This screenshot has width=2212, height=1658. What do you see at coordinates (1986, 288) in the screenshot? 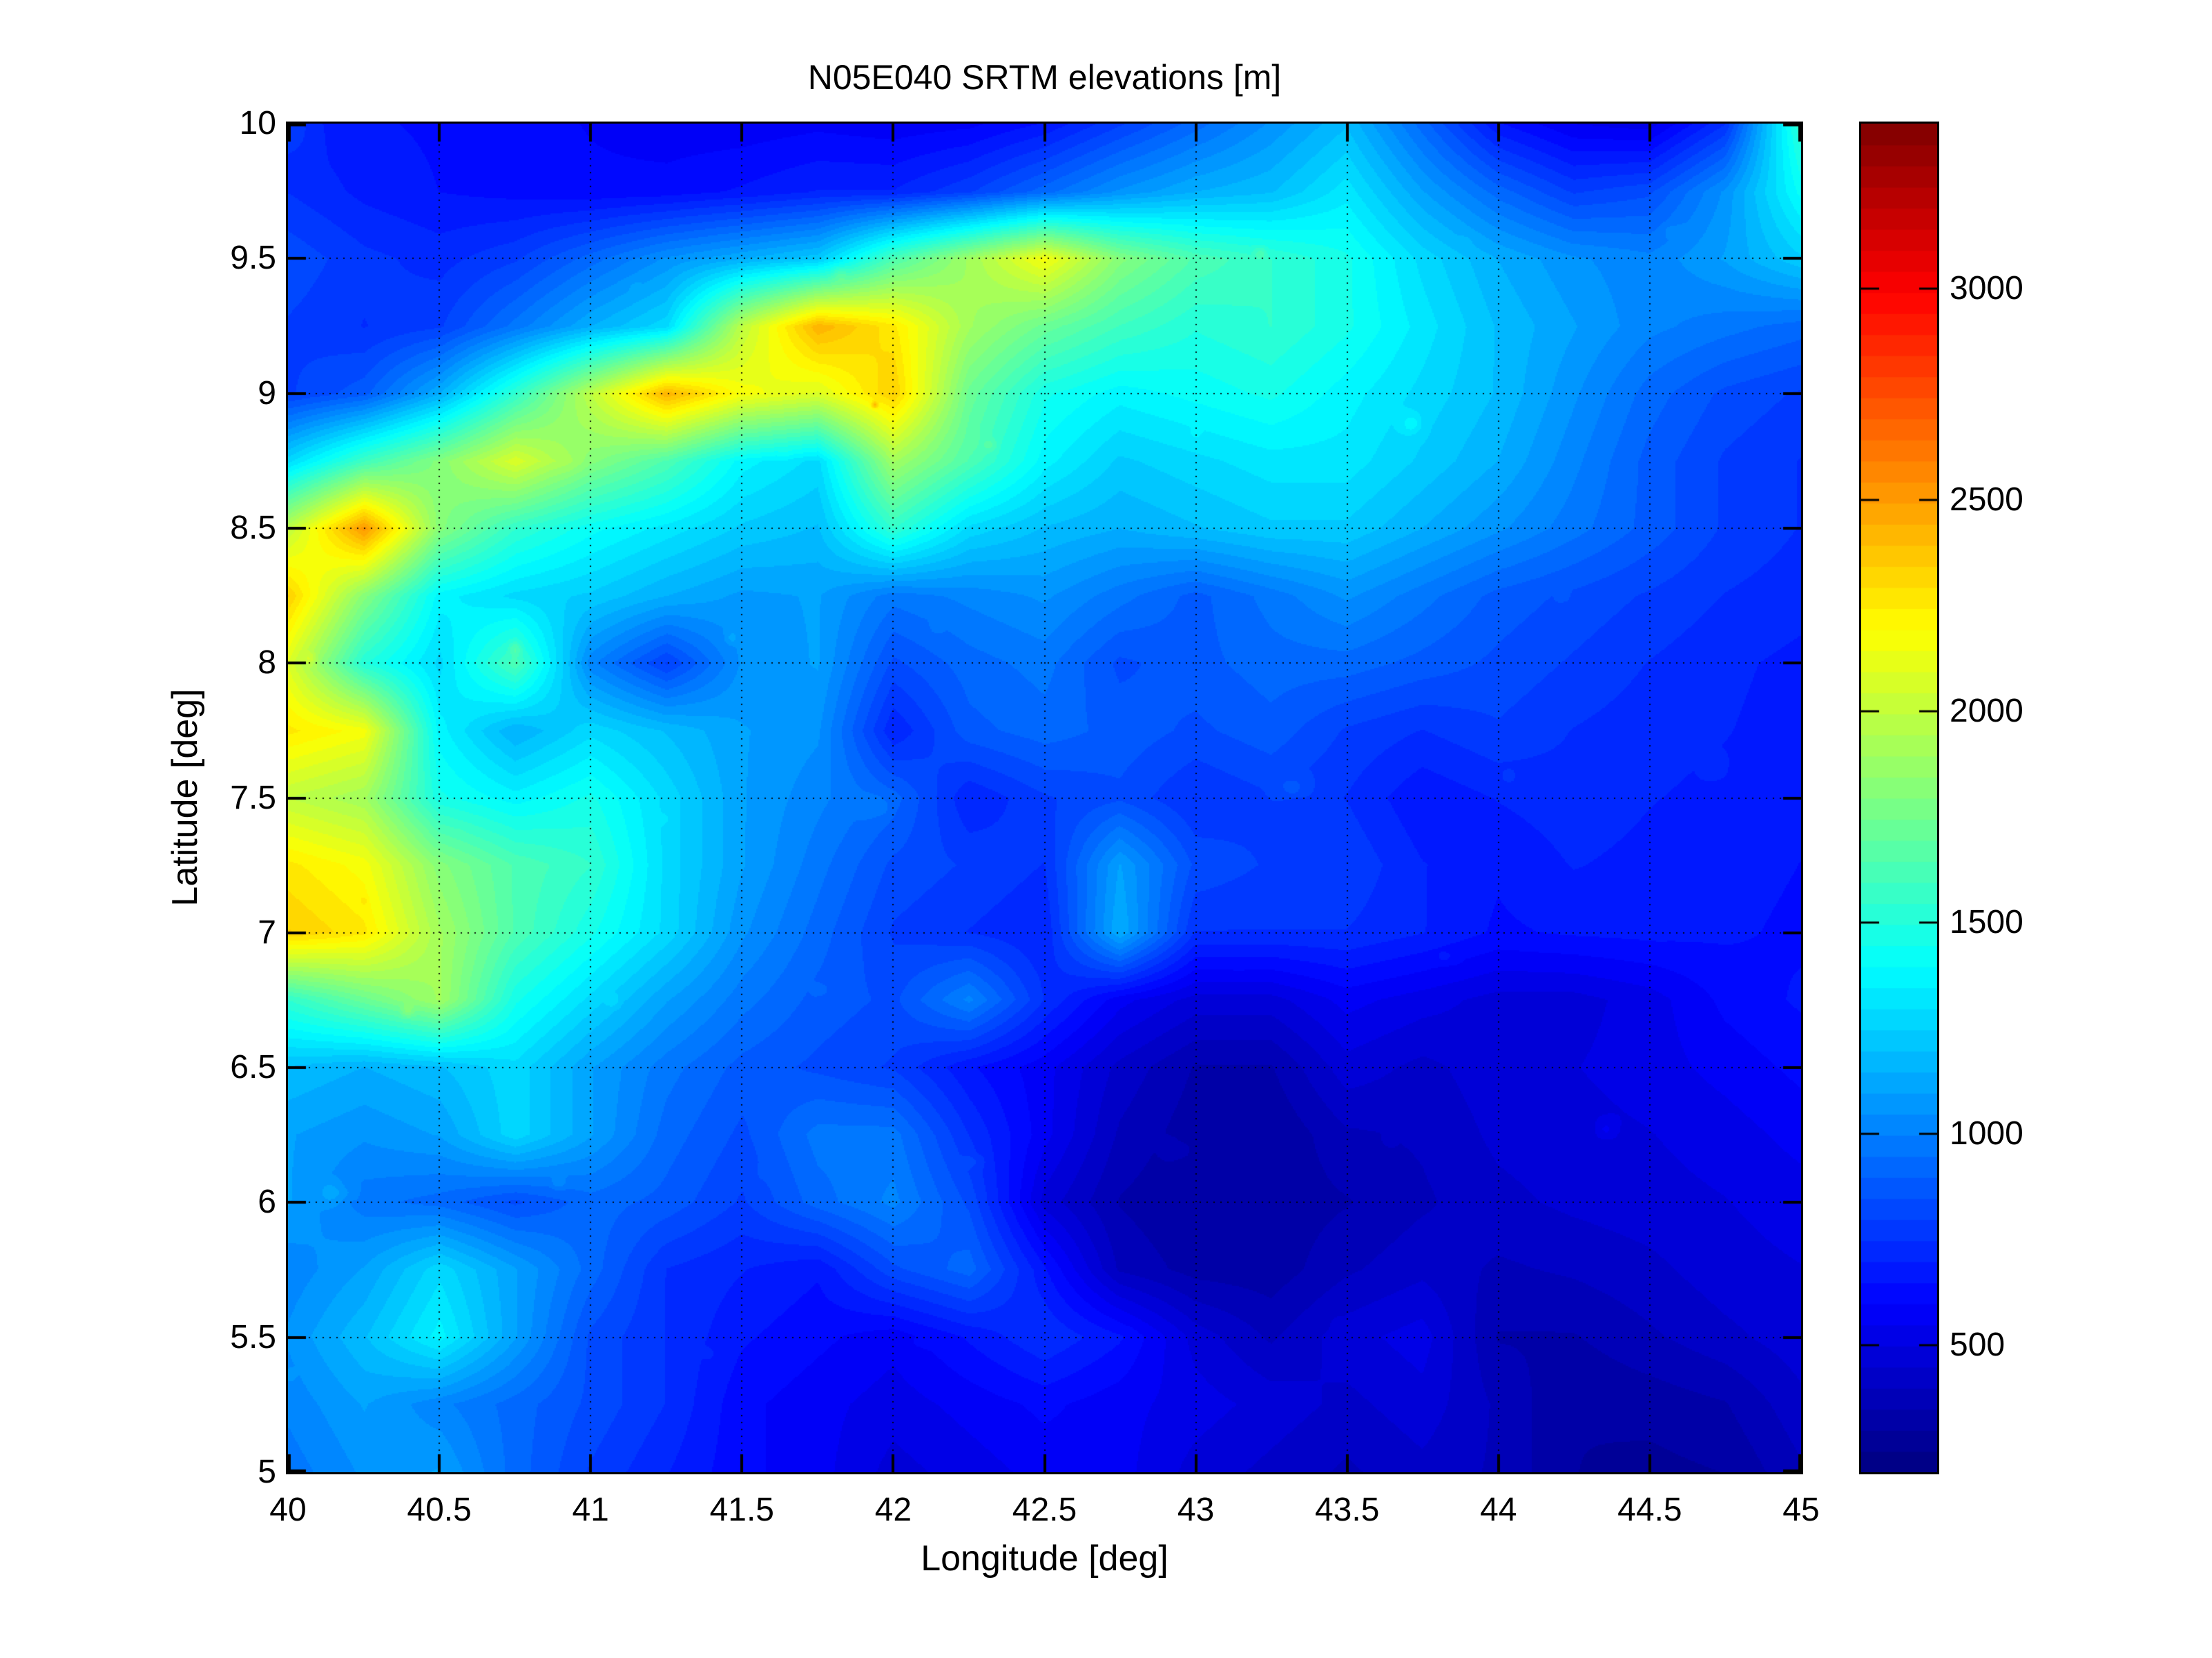
I see `colorbar-tick-label: 3000` at bounding box center [1986, 288].